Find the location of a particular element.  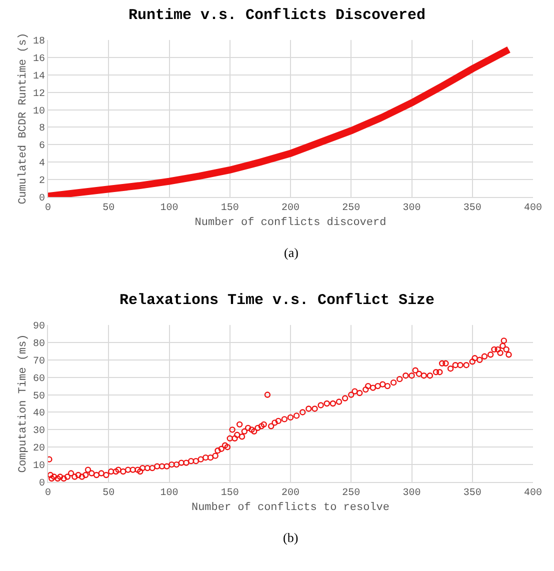

y-tick-label: 30 is located at coordinates (38, 432).